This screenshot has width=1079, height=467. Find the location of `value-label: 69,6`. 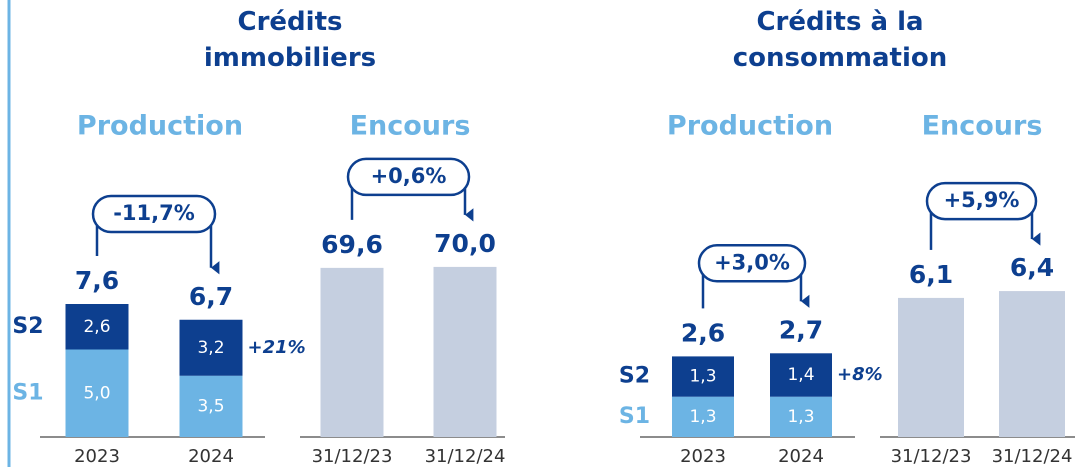

value-label: 69,6 is located at coordinates (352, 244).